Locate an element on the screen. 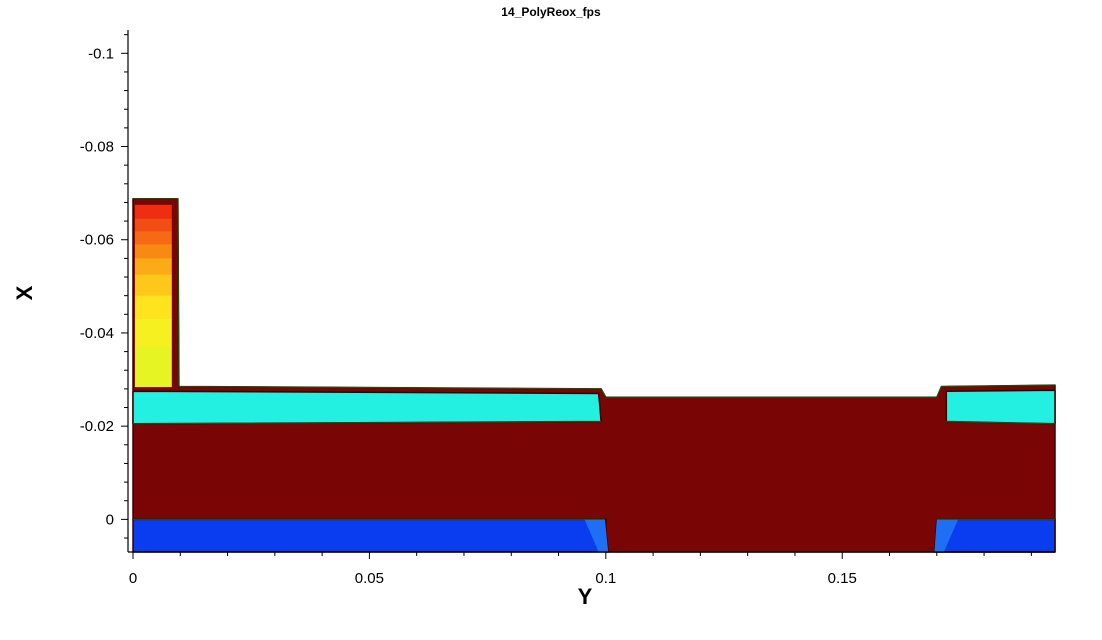  region-nitride-right is located at coordinates (1000, 407).